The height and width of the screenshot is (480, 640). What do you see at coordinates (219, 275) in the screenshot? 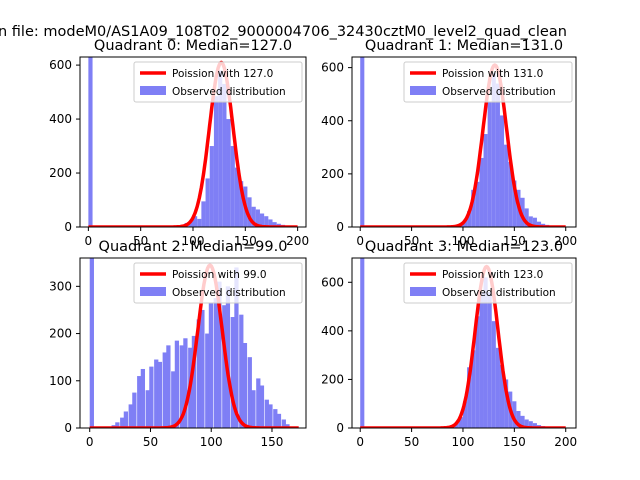
I see `legend-line-label: Poission with 99.0` at bounding box center [219, 275].